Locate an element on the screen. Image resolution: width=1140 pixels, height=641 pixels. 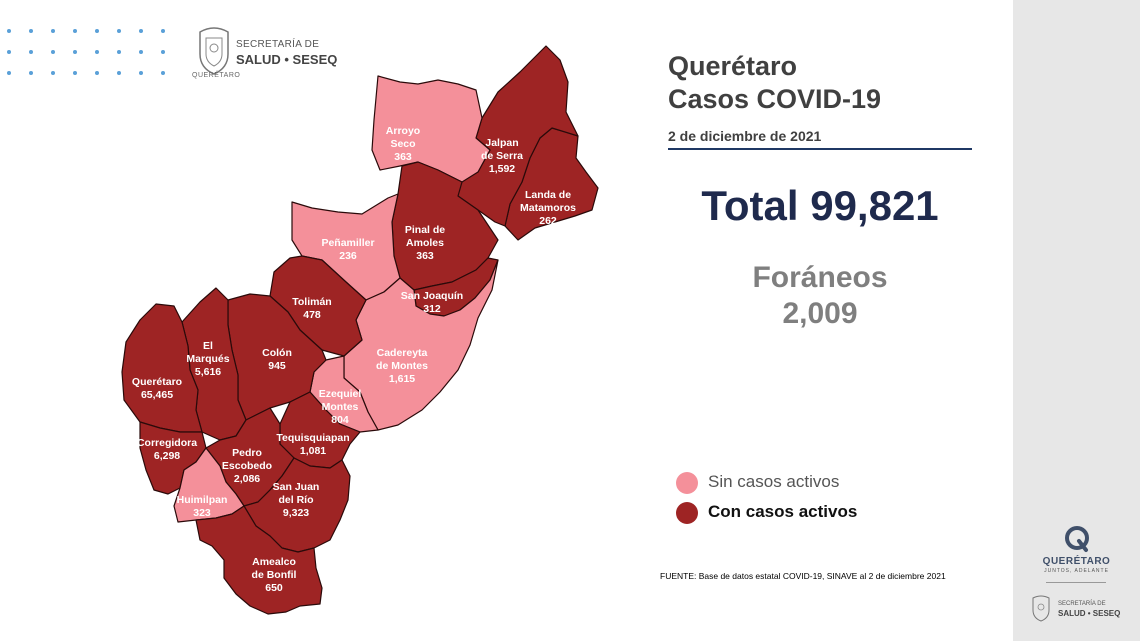
title-line2: Casos COVID-19 is located at coordinates (775, 99).